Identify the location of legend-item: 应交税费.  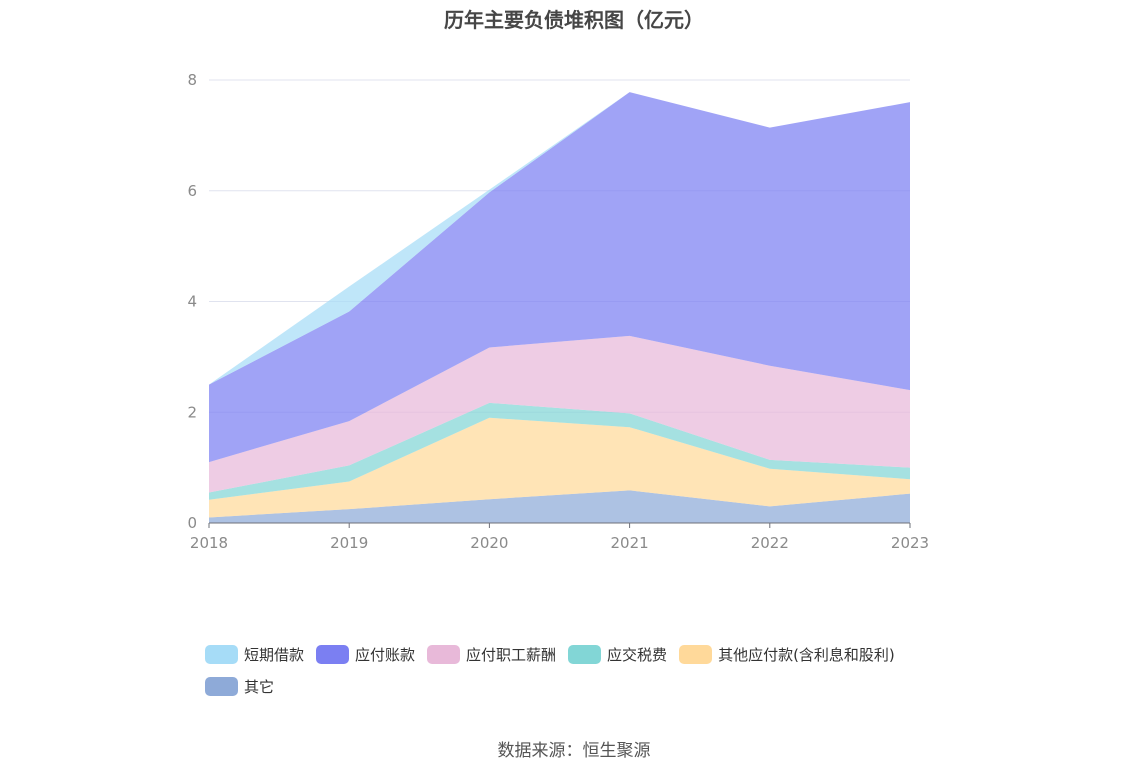
(617, 654).